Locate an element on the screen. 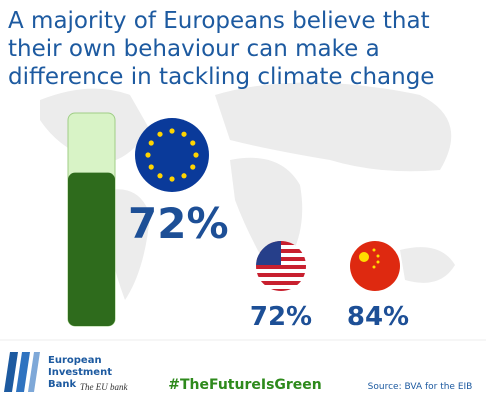 The height and width of the screenshot is (405, 486). tube-fill is located at coordinates (91, 249).